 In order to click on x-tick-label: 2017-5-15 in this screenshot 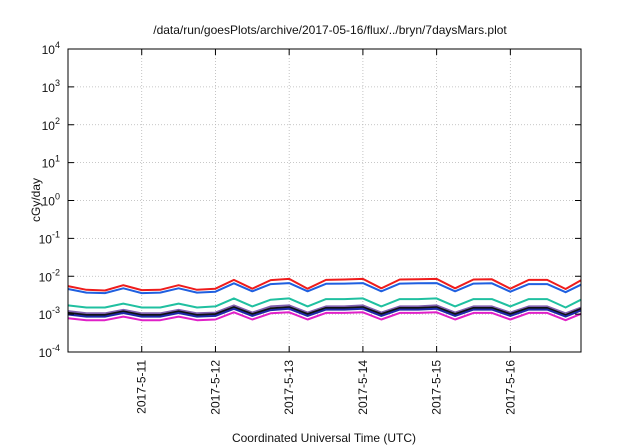, I will do `click(437, 387)`.